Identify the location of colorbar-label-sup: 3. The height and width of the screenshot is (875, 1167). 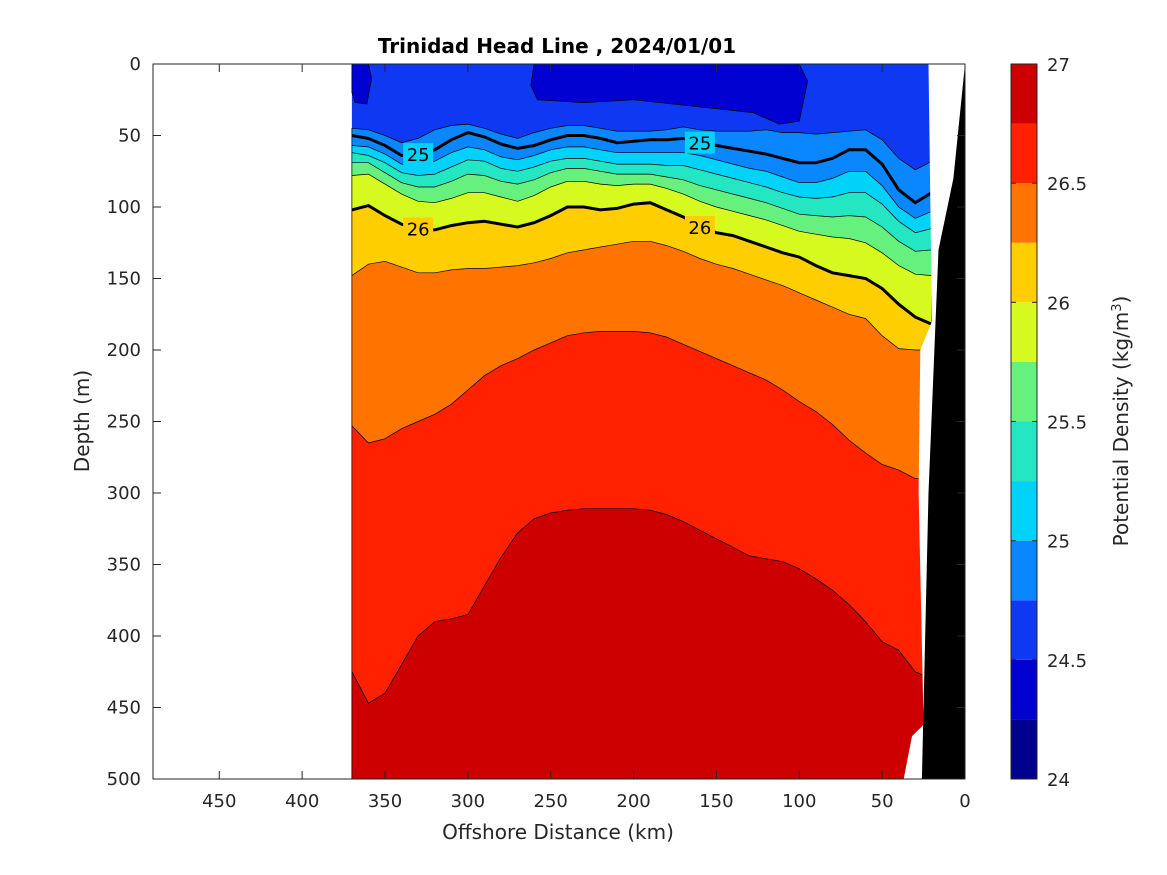
(1117, 307).